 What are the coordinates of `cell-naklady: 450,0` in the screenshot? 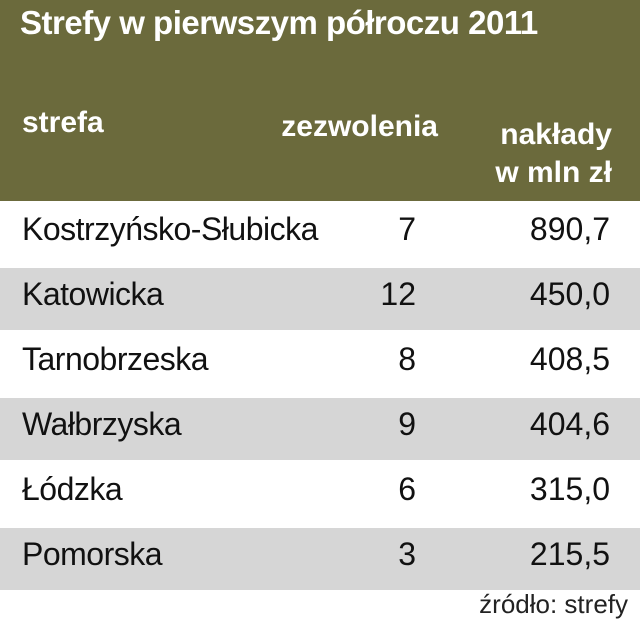 It's located at (569, 294).